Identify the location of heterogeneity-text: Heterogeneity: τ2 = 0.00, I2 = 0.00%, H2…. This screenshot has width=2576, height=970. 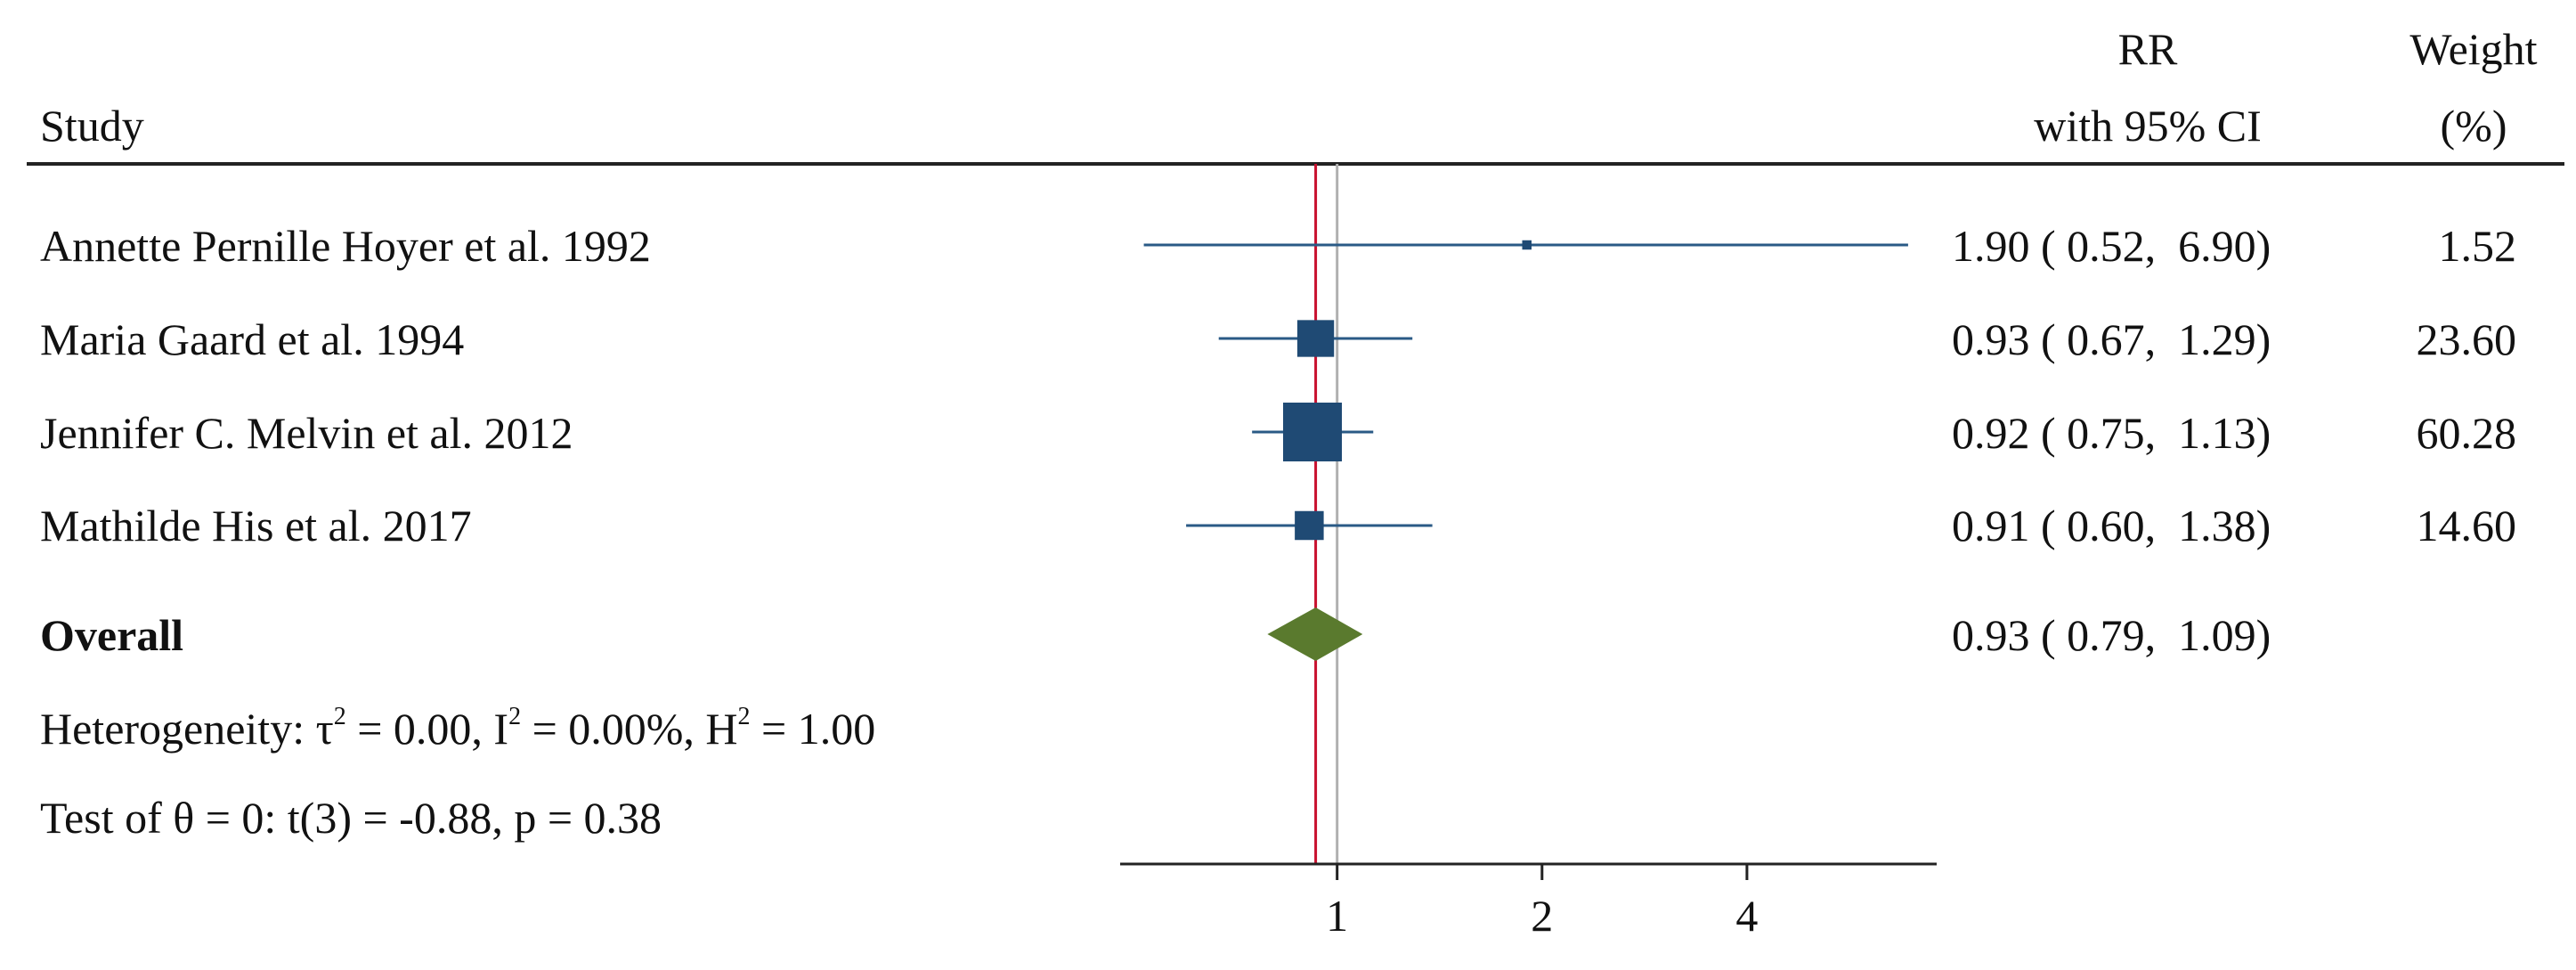
(457, 728).